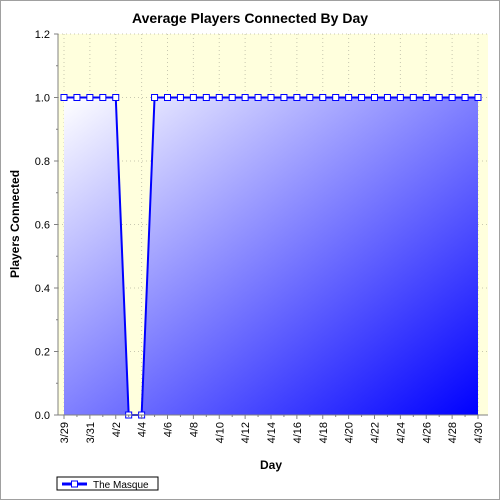 The height and width of the screenshot is (500, 500). I want to click on legend-box, so click(107, 483).